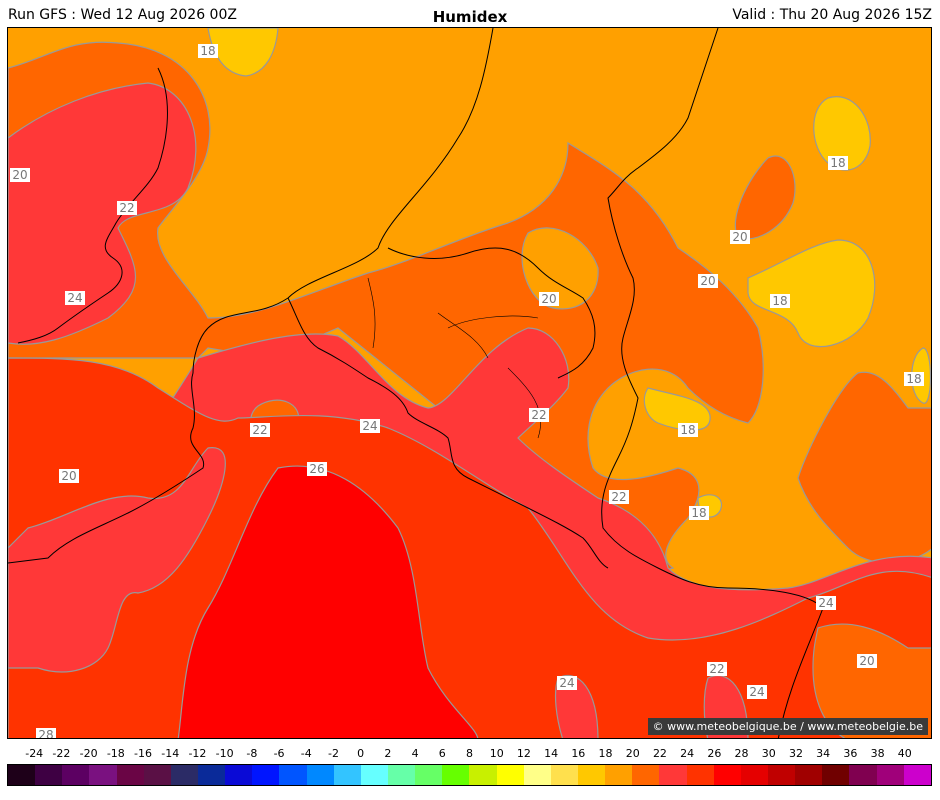 This screenshot has height=800, width=940. Describe the element at coordinates (279, 753) in the screenshot. I see `legend-tick-label: -6` at that location.